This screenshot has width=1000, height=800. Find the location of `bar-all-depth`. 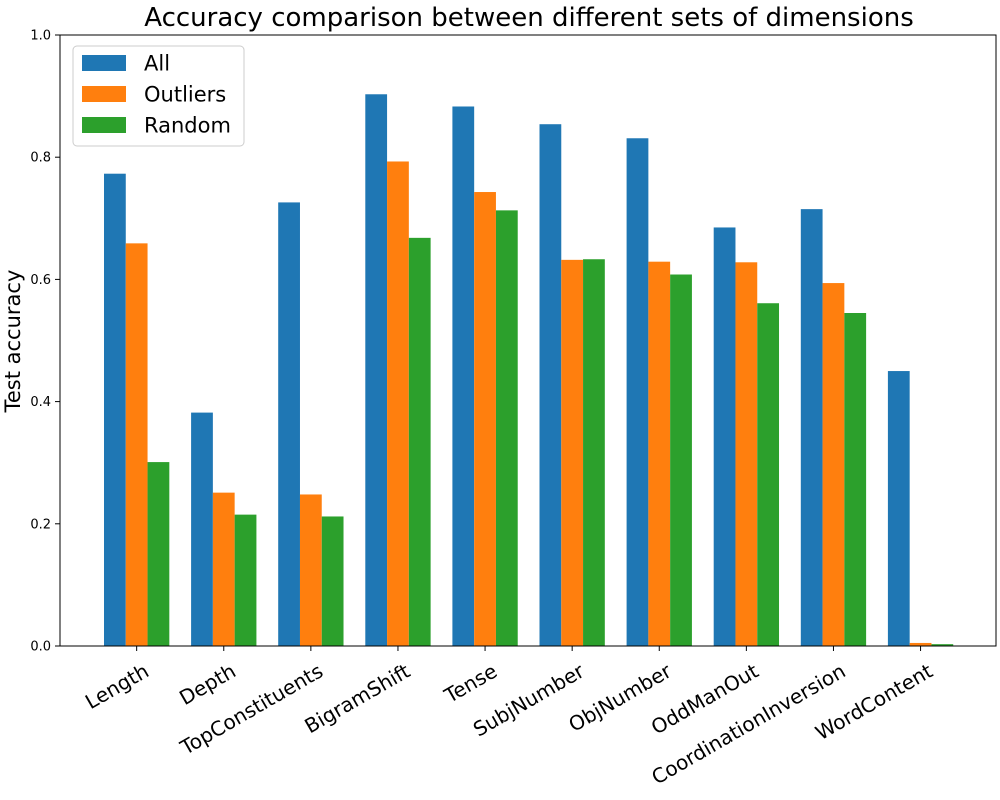

bar-all-depth is located at coordinates (202, 529).